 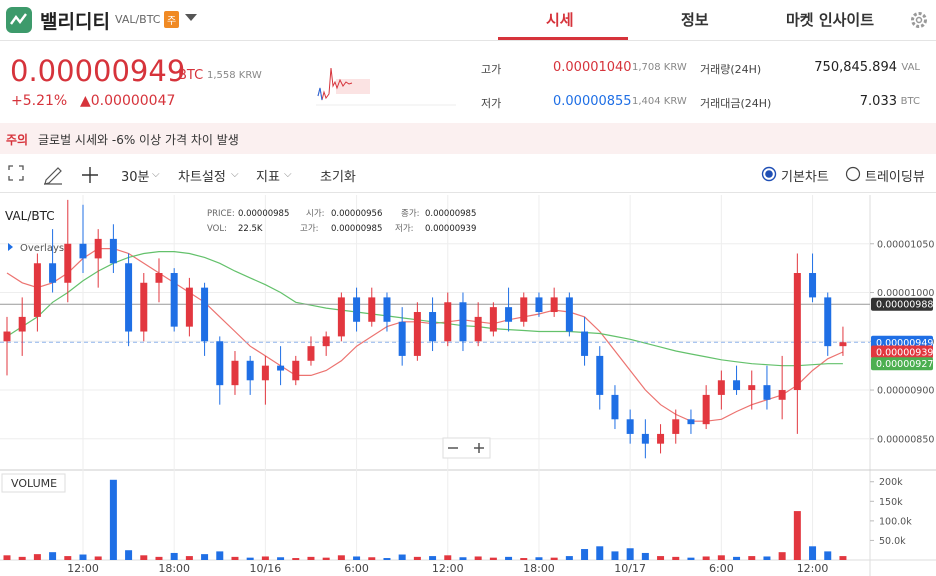 I want to click on info-value: 0.00000985, so click(x=450, y=214).